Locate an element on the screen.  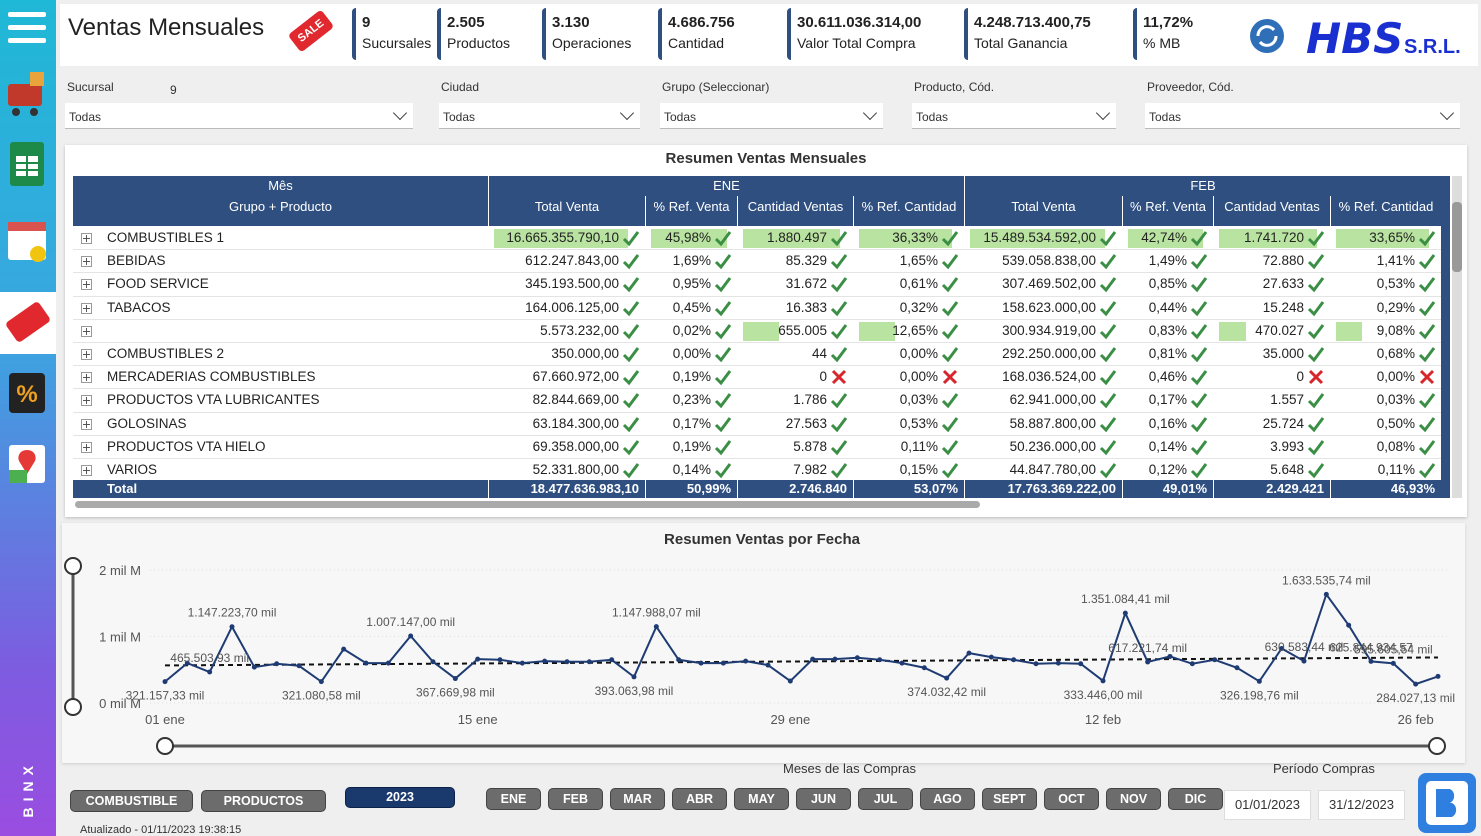
month-button: ABR is located at coordinates (699, 799).